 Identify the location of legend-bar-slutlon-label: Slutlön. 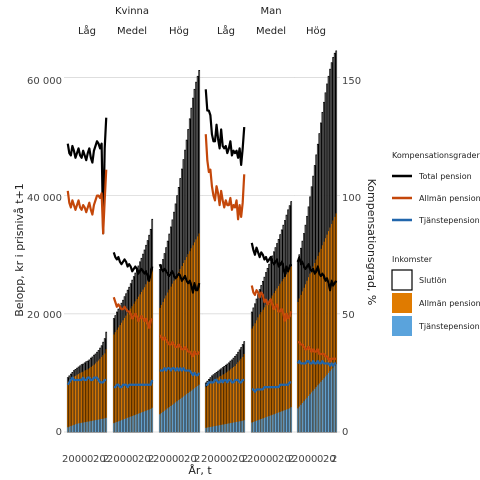
(433, 280).